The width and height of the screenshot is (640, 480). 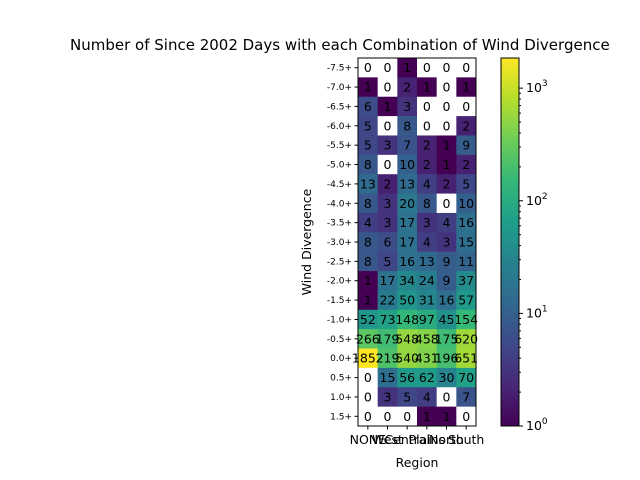 What do you see at coordinates (407, 164) in the screenshot?
I see `cell-value-label: 10` at bounding box center [407, 164].